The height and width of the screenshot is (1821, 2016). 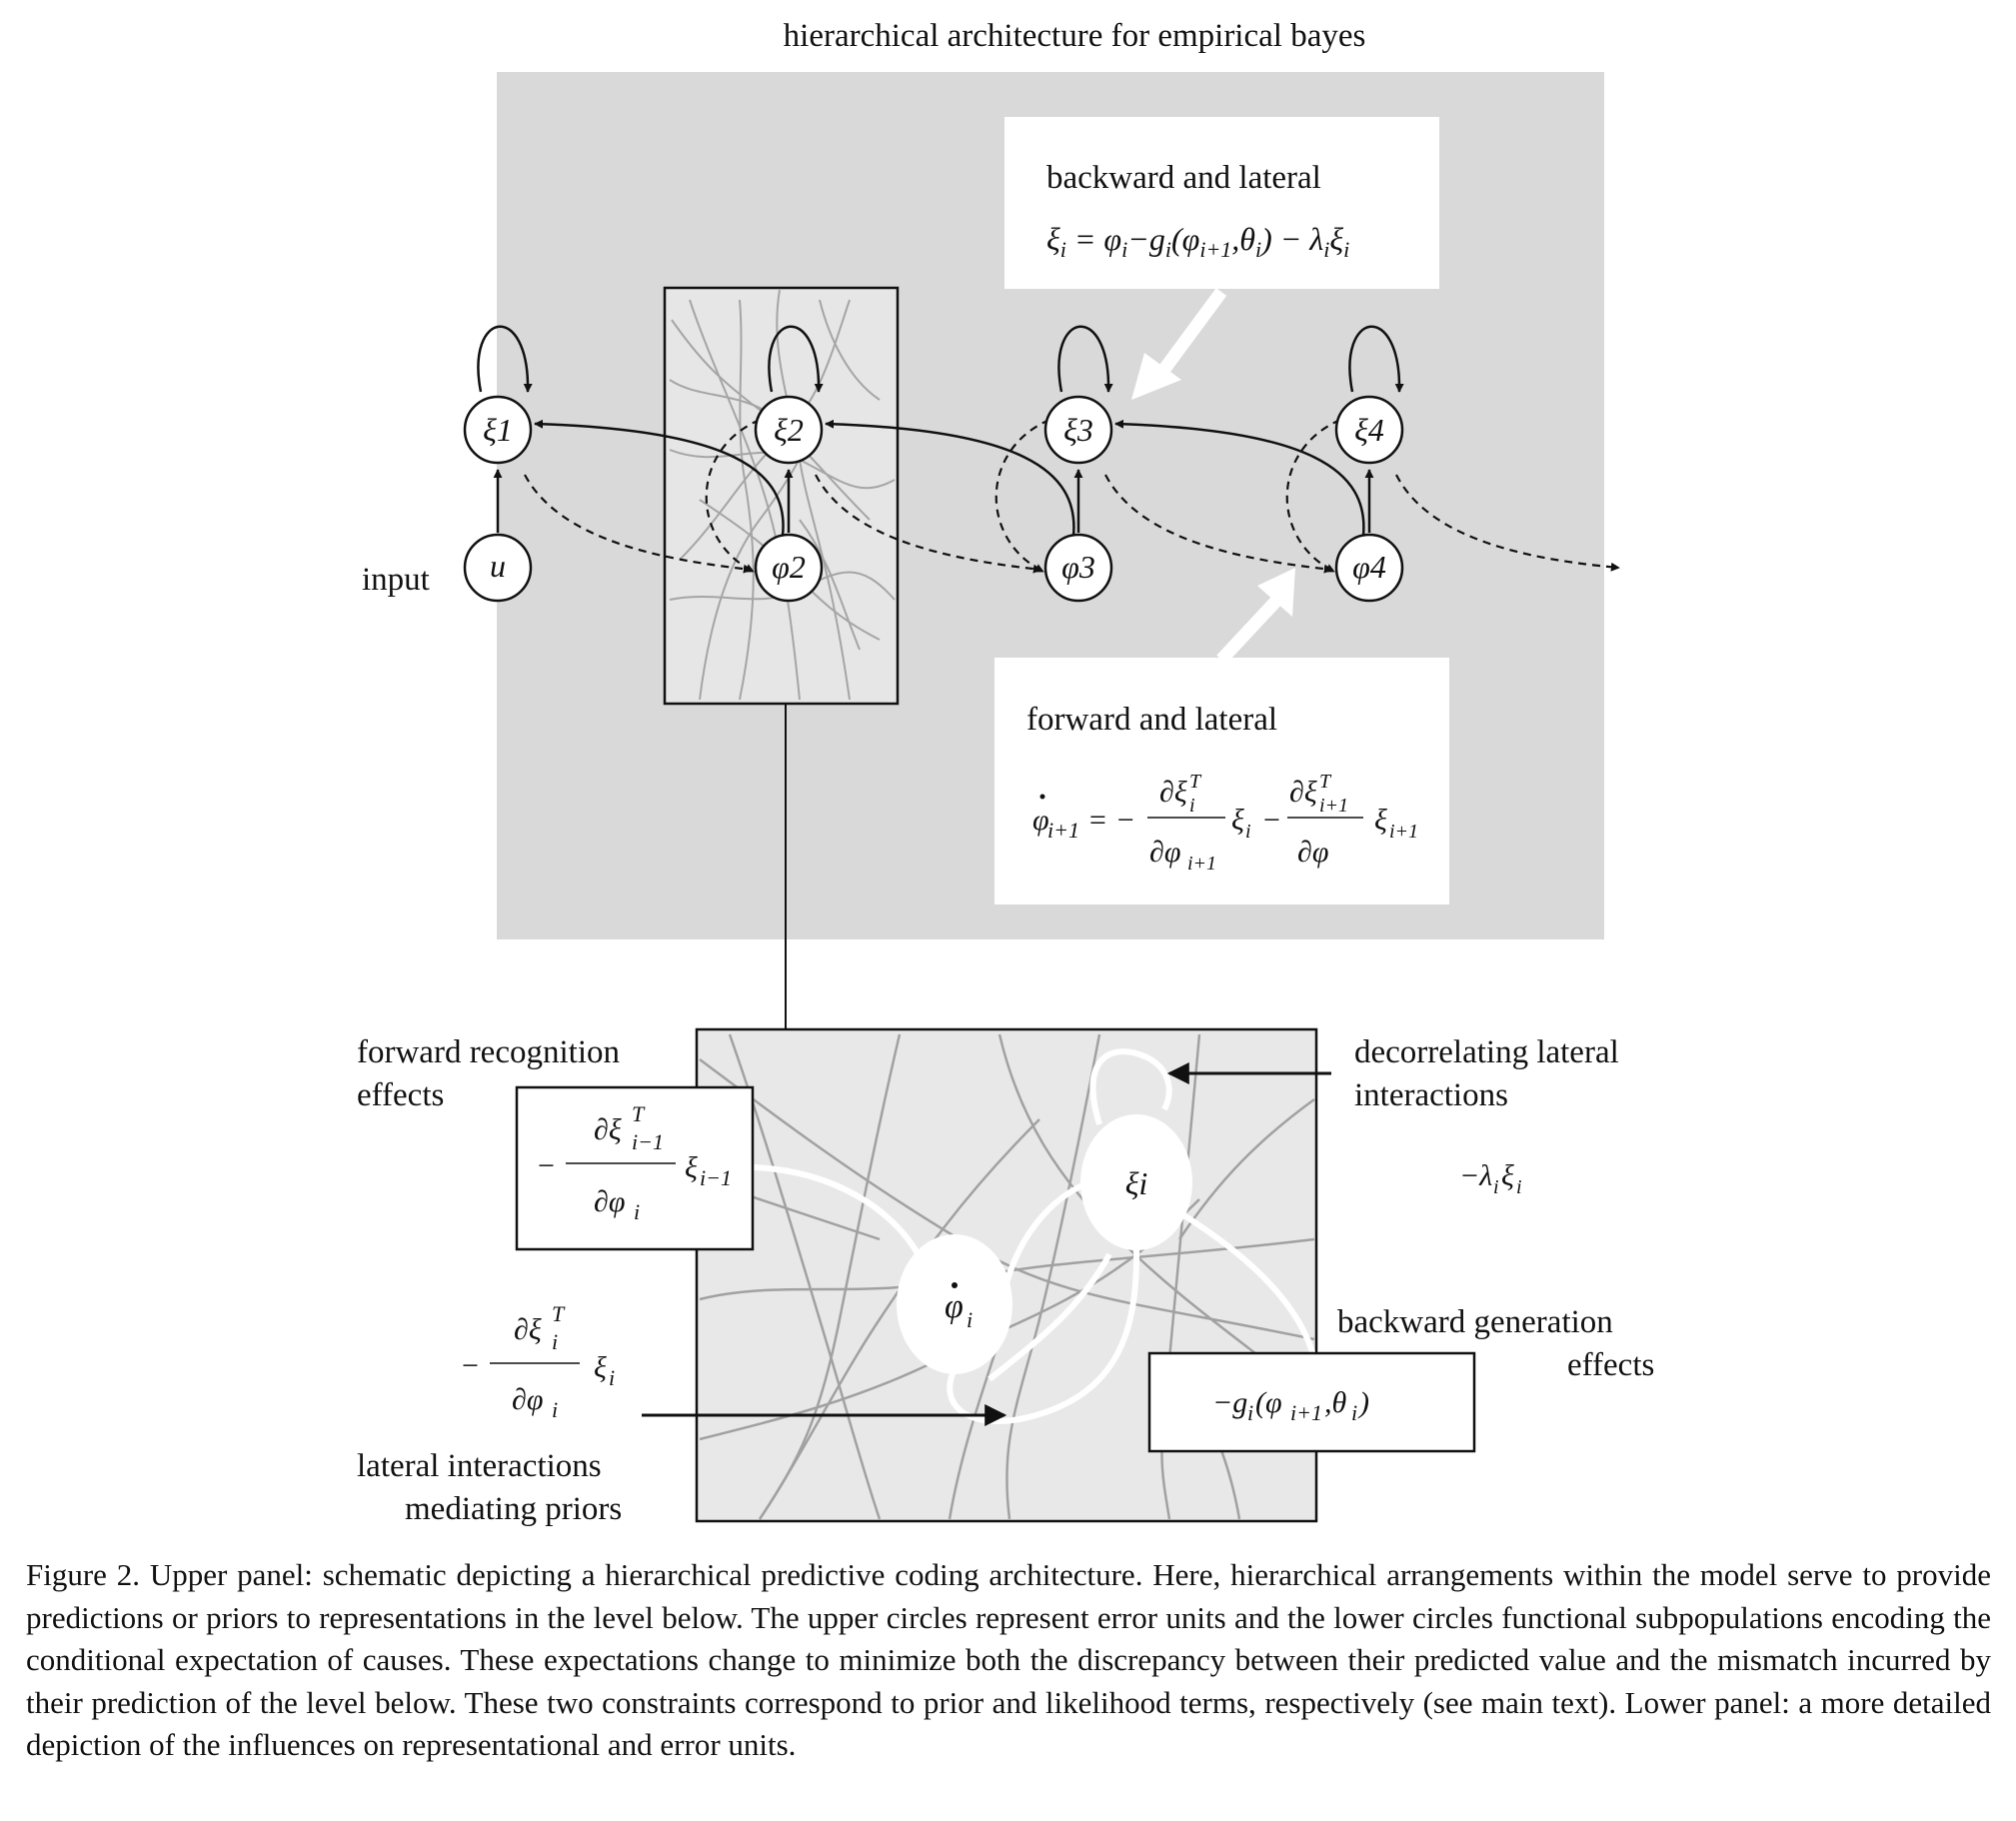 I want to click on state-units: u φ2 φ3 φ4, so click(x=933, y=568).